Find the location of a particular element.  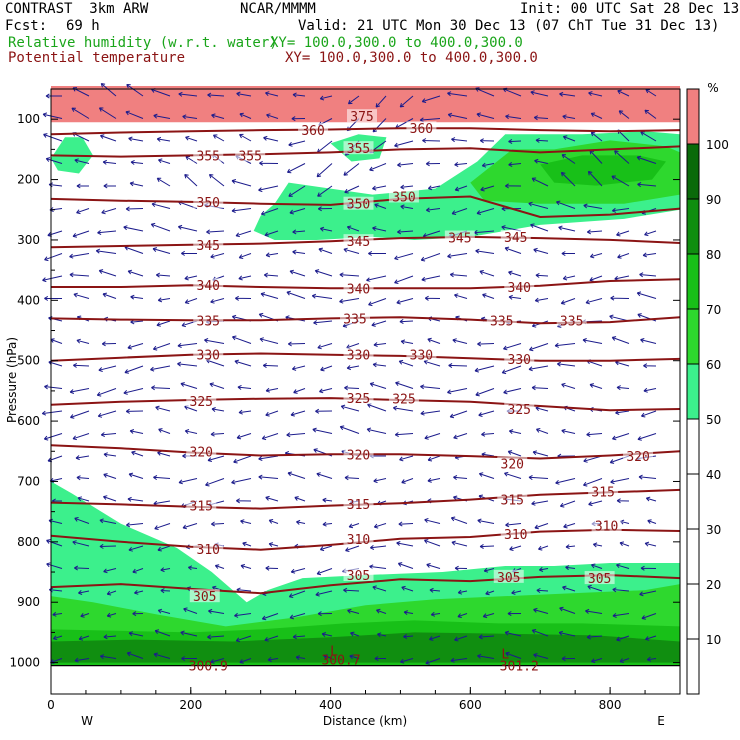

y-tick-label: 600 is located at coordinates (28, 421).